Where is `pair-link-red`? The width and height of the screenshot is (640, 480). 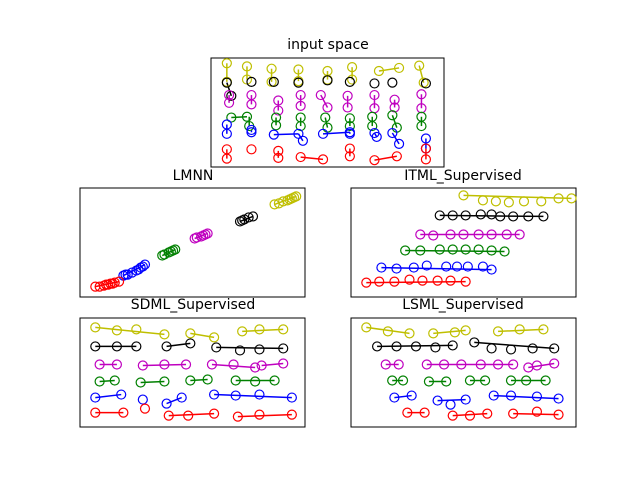 pair-link-red is located at coordinates (191, 414).